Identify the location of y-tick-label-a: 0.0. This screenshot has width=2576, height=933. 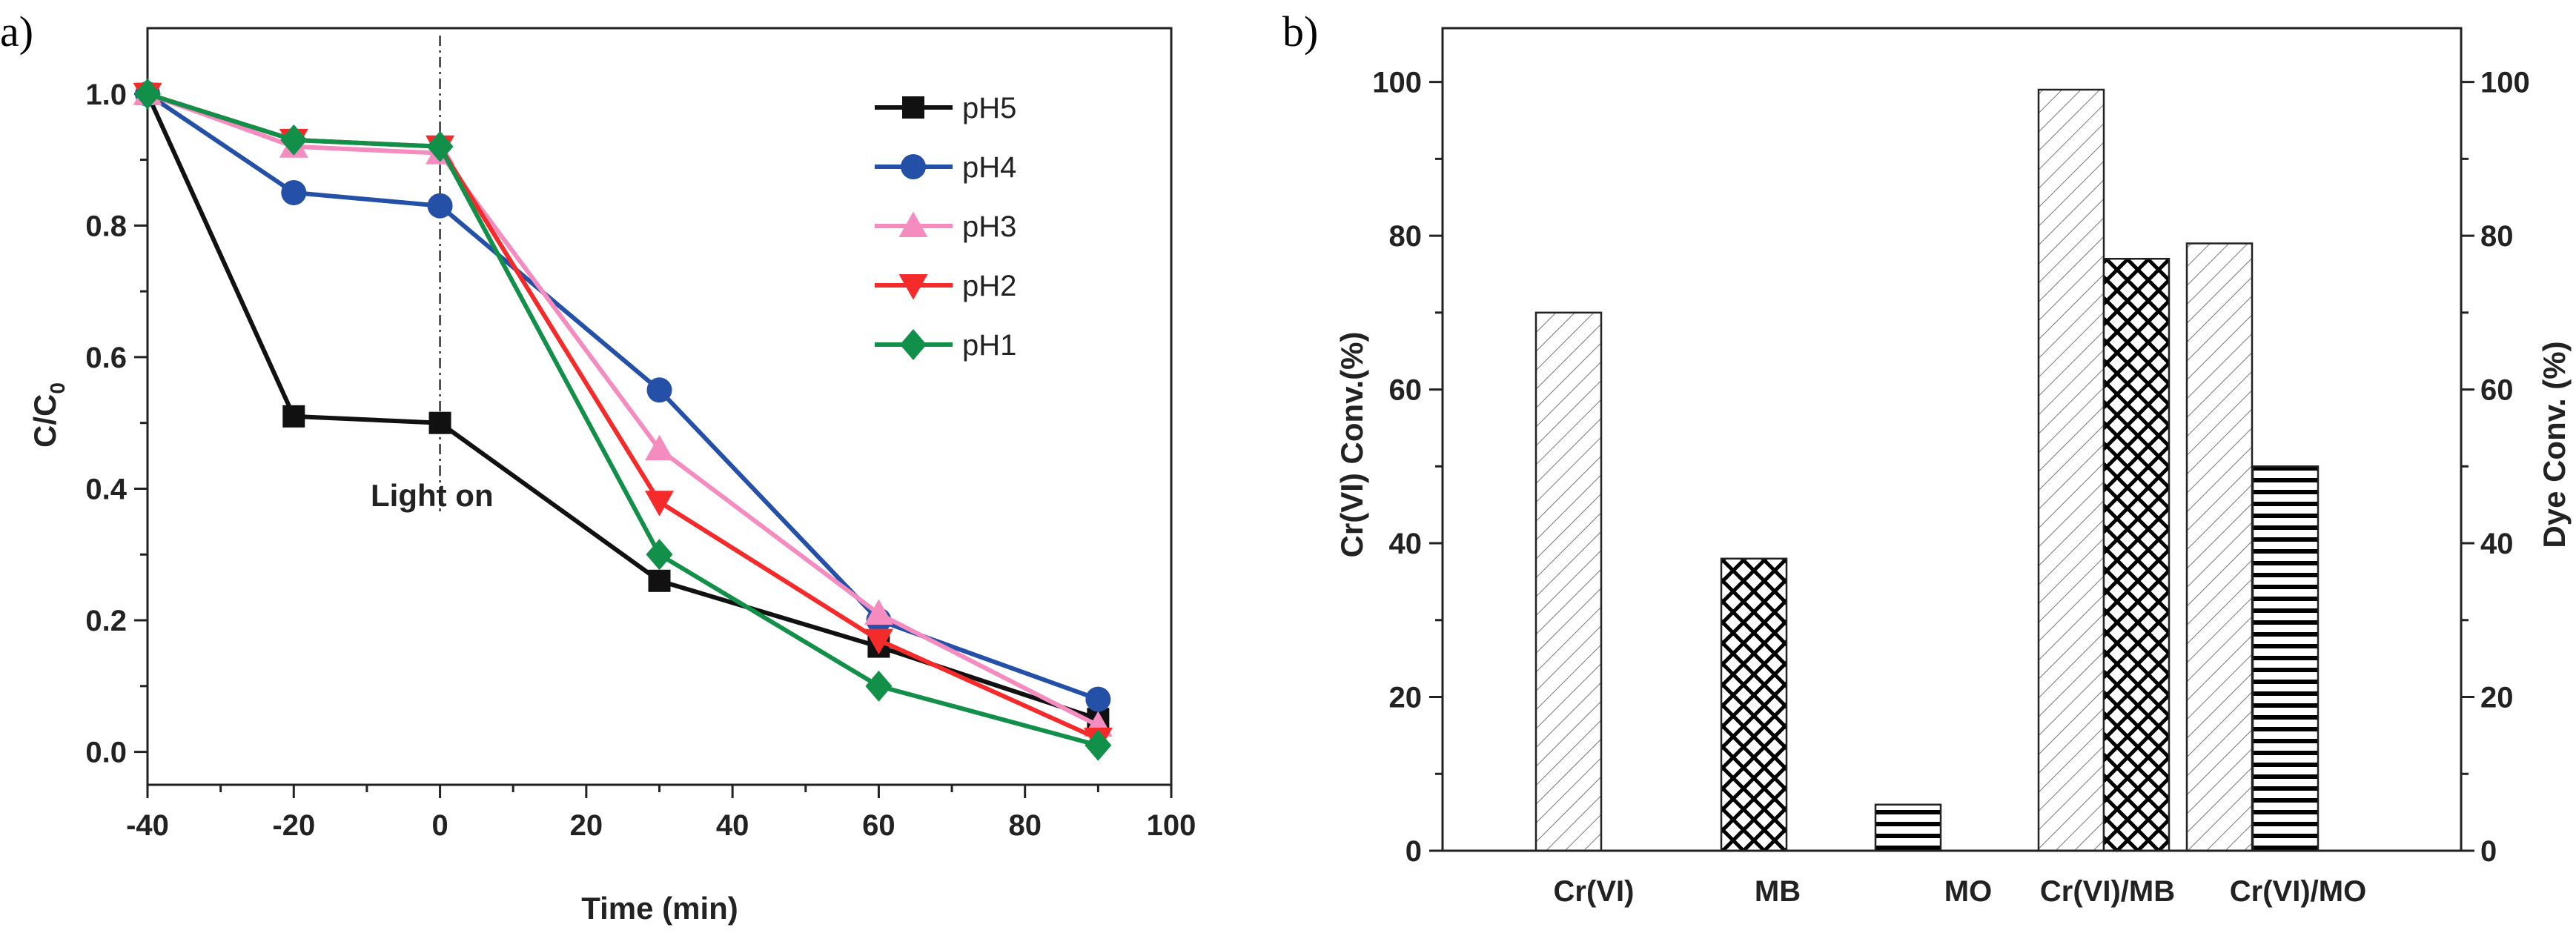
(106, 753).